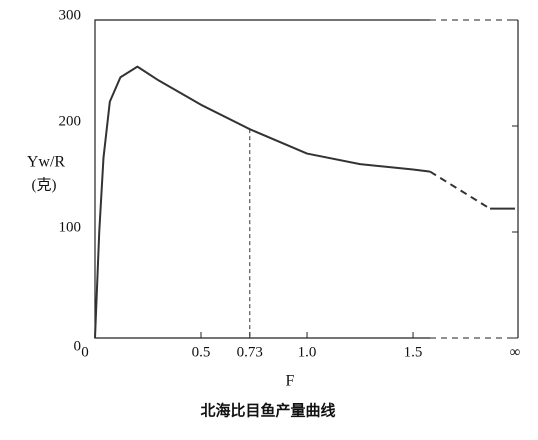  Describe the element at coordinates (250, 352) in the screenshot. I see `x-tick-label: 0.73` at that location.